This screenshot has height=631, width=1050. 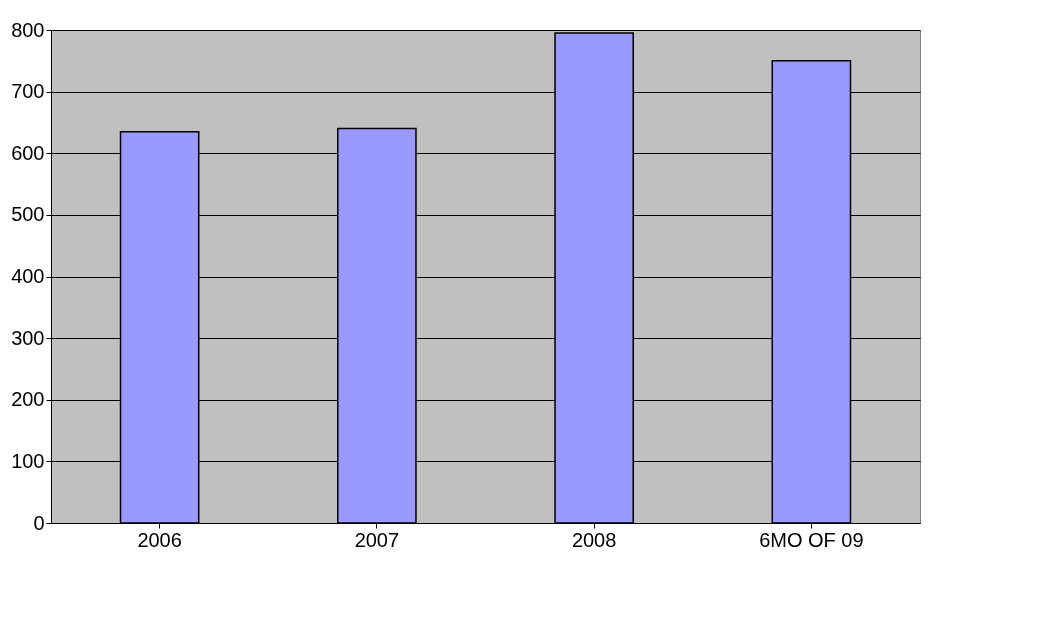 I want to click on y-tick-label: 500, so click(x=28, y=214).